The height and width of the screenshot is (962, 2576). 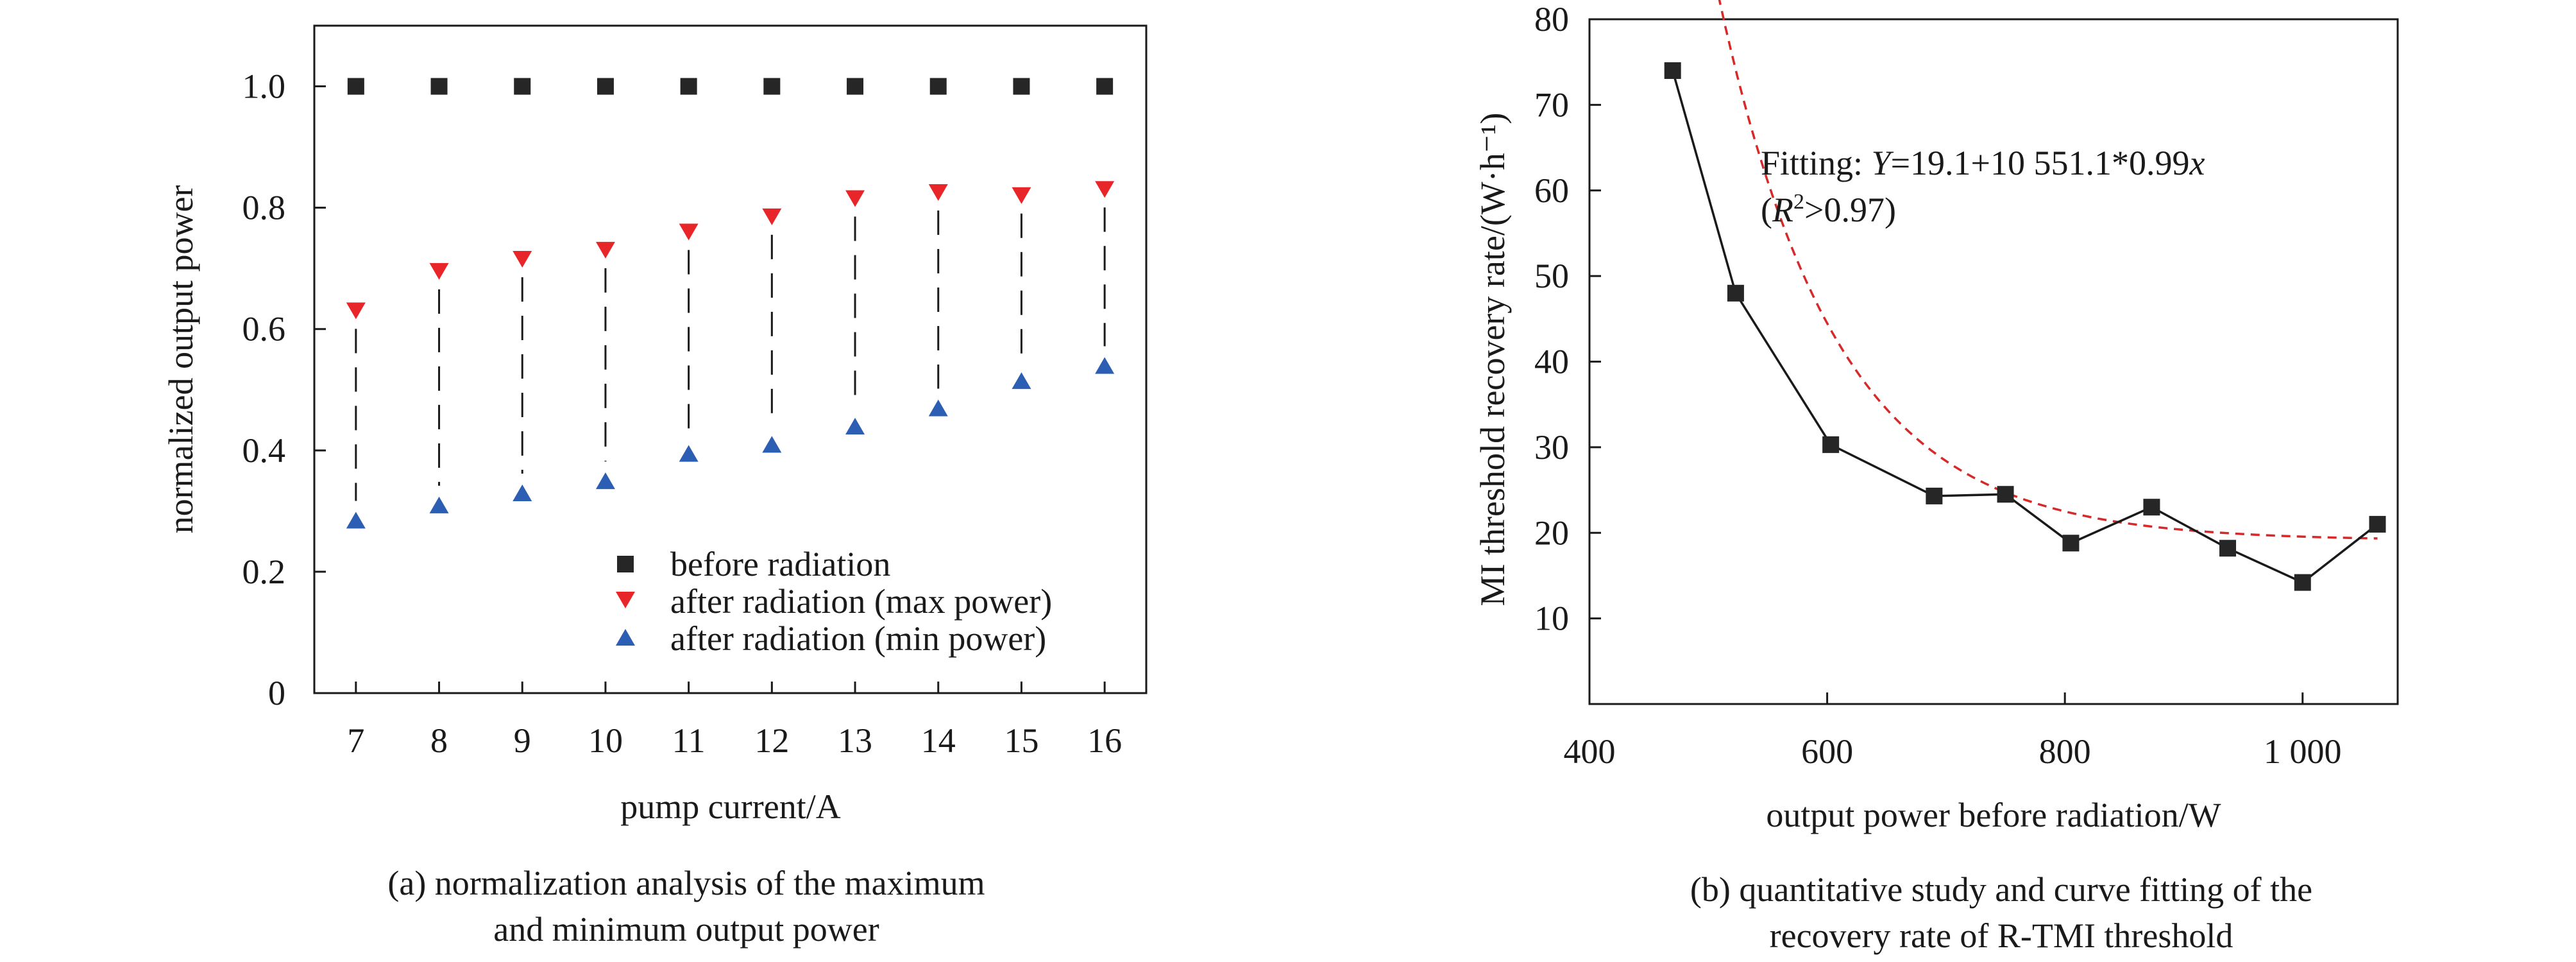 I want to click on b-xtick-label: 600, so click(x=1827, y=751).